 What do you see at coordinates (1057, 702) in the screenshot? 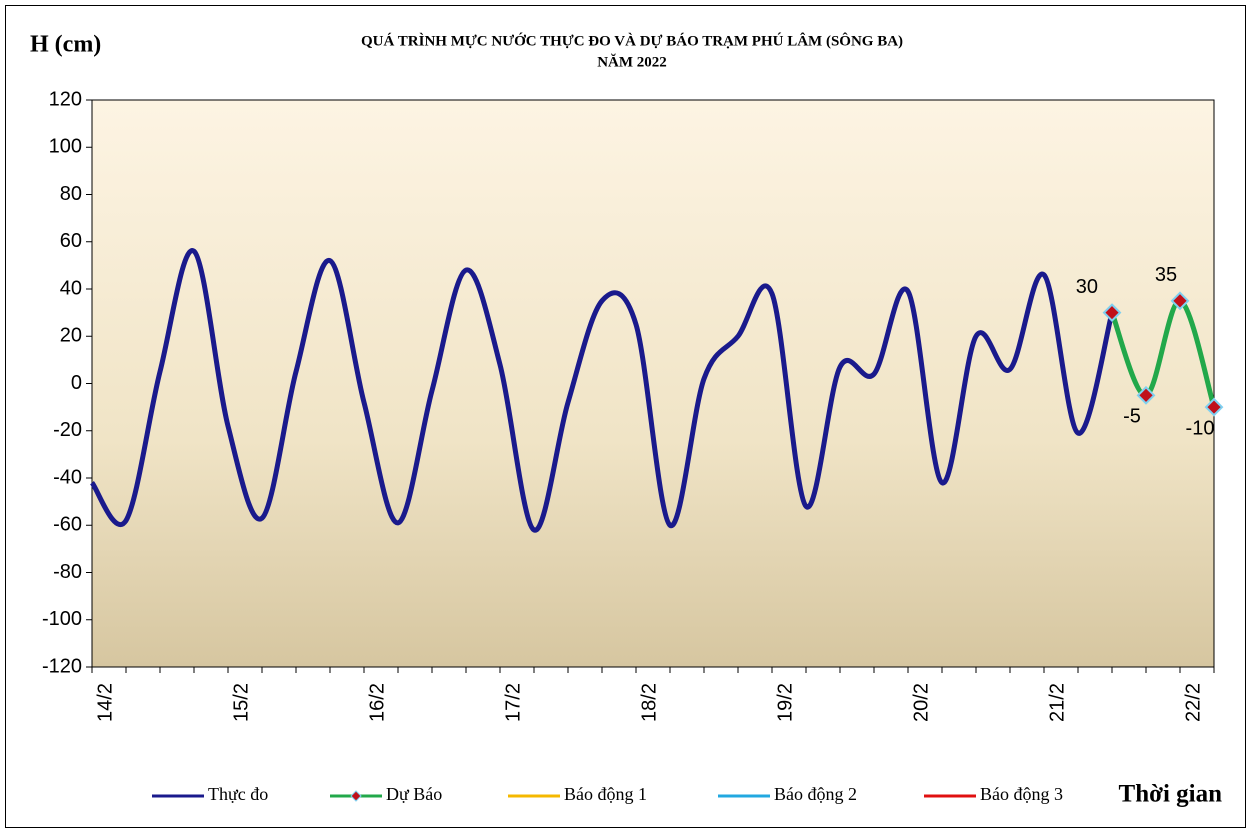
I see `x-tick-label: 21/2` at bounding box center [1057, 702].